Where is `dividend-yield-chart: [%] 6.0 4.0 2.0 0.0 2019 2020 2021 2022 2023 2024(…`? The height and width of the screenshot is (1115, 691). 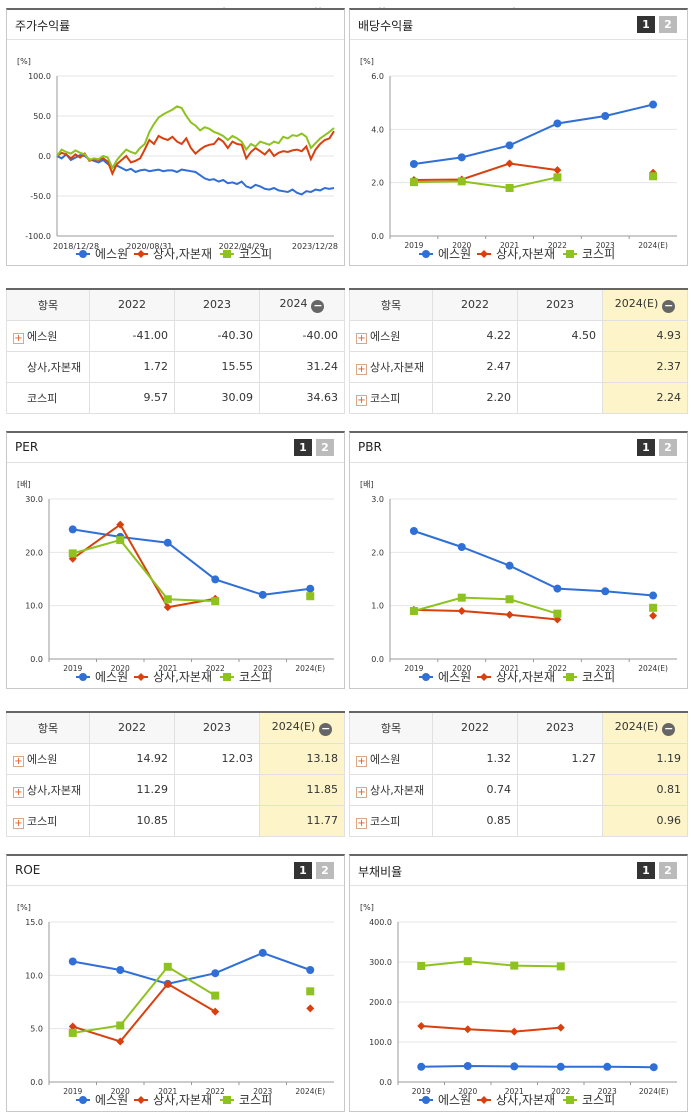
dividend-yield-chart: [%] 6.0 4.0 2.0 0.0 2019 2020 2021 2022 2023 2024(… is located at coordinates (518, 159).